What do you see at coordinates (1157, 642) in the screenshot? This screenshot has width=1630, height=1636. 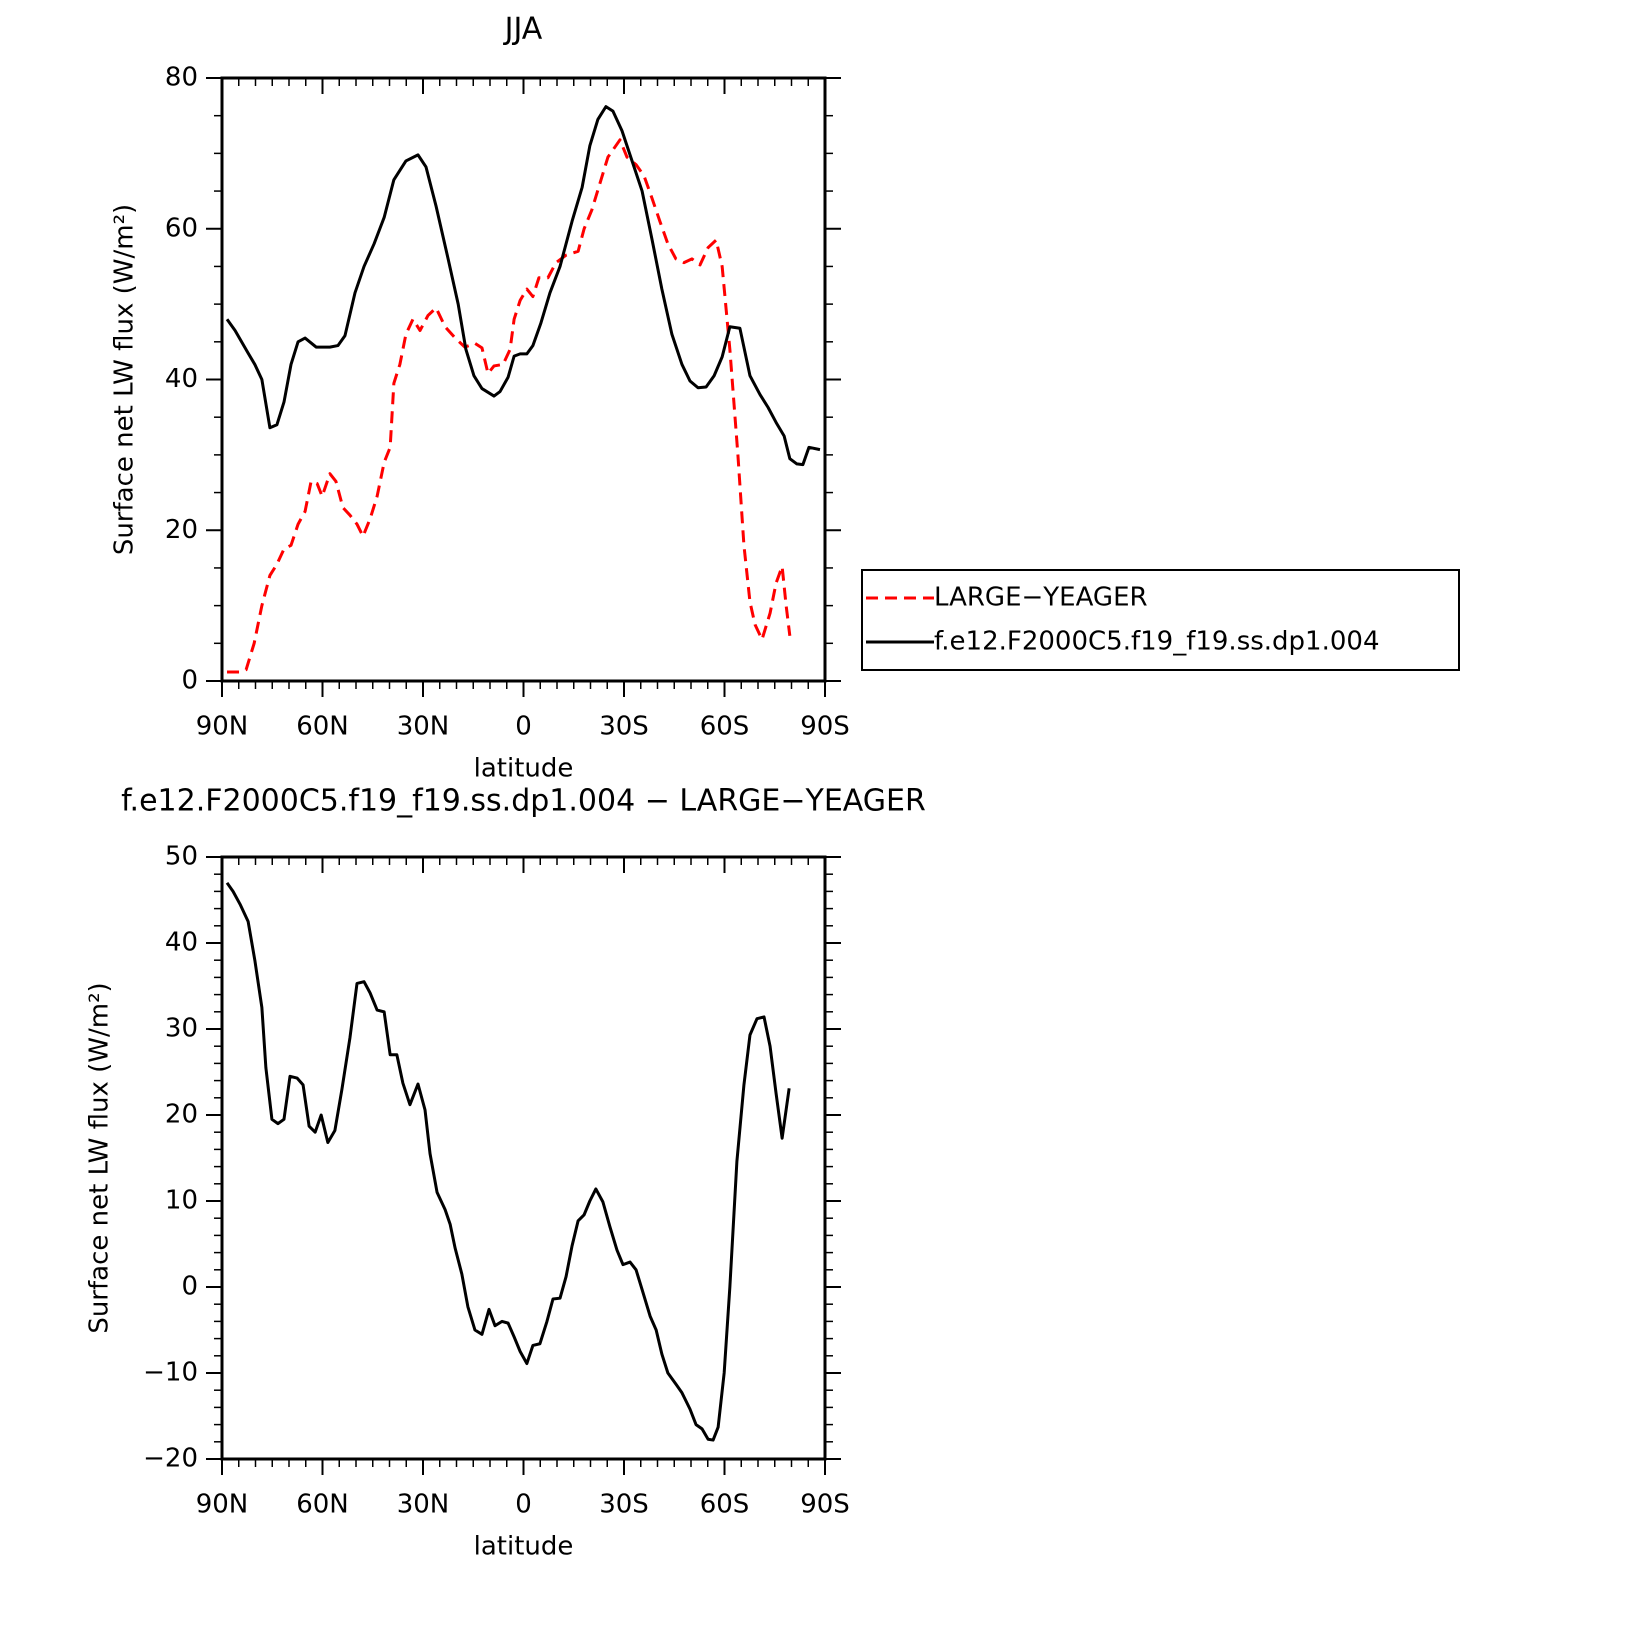 I see `legend-label: f.e12.F2000C5.f19_f19.ss.dp1.004` at bounding box center [1157, 642].